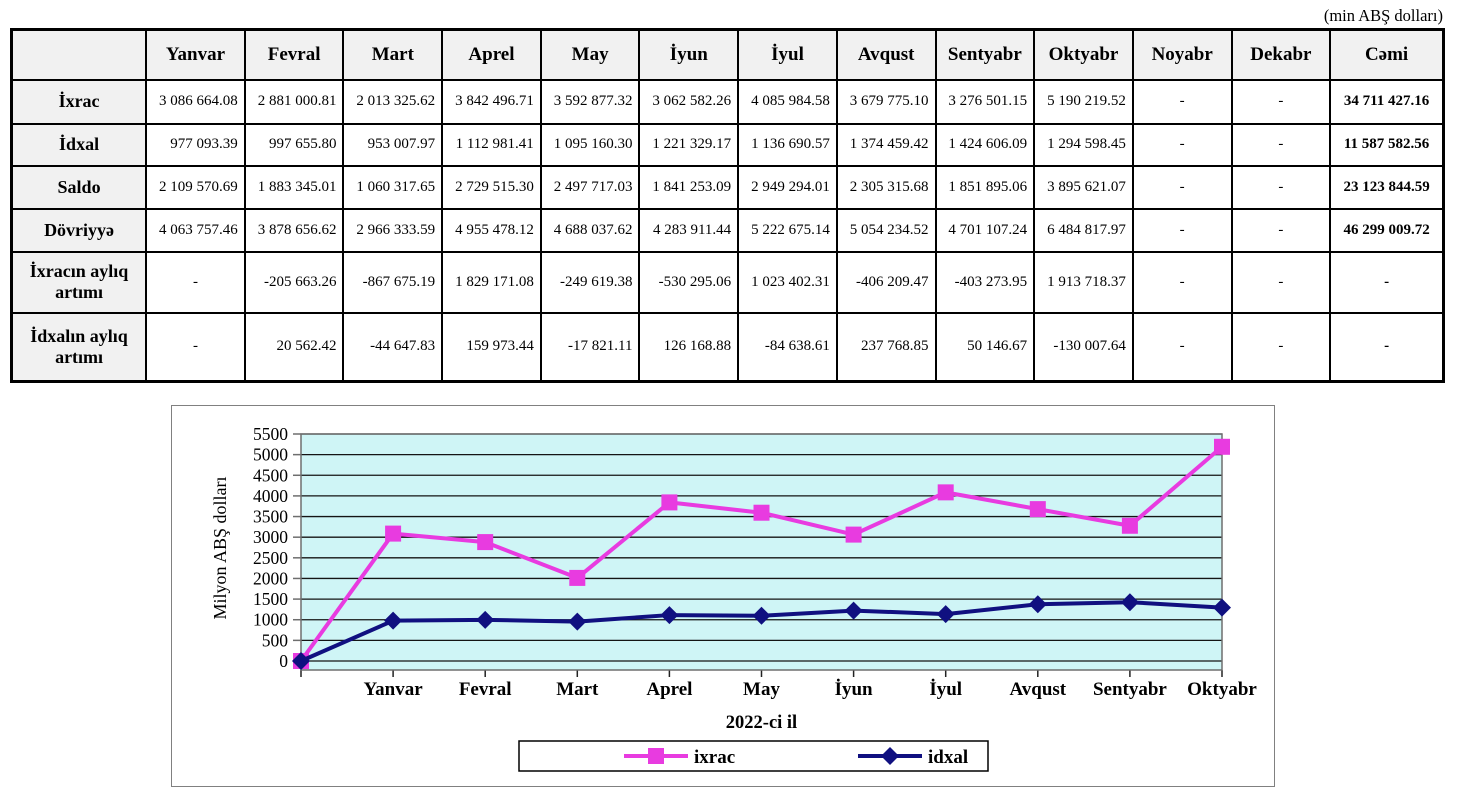 The width and height of the screenshot is (1469, 795). What do you see at coordinates (1182, 54) in the screenshot?
I see `column-header-Noyabr: Noyabr` at bounding box center [1182, 54].